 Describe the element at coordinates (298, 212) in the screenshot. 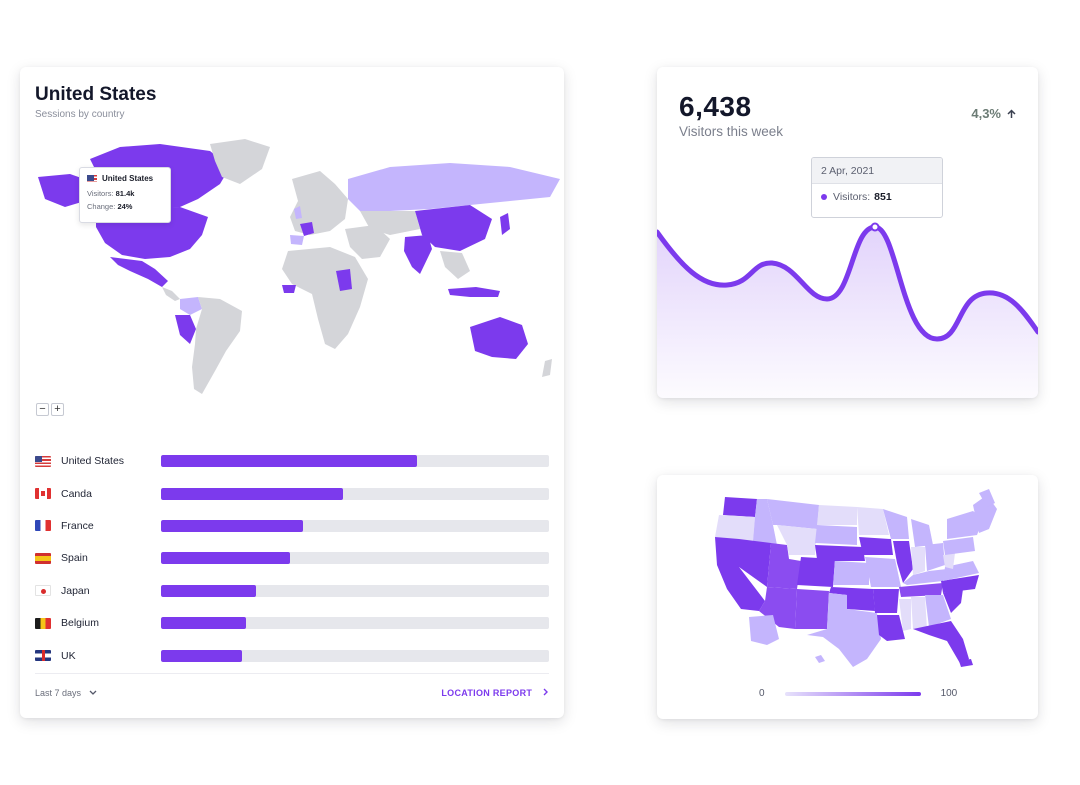

I see `map-region-uk` at that location.